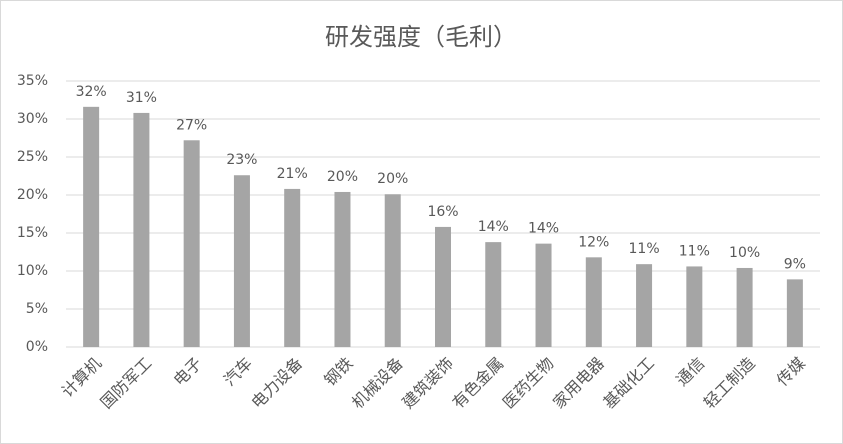  What do you see at coordinates (191, 125) in the screenshot?
I see `value-label: 27%` at bounding box center [191, 125].